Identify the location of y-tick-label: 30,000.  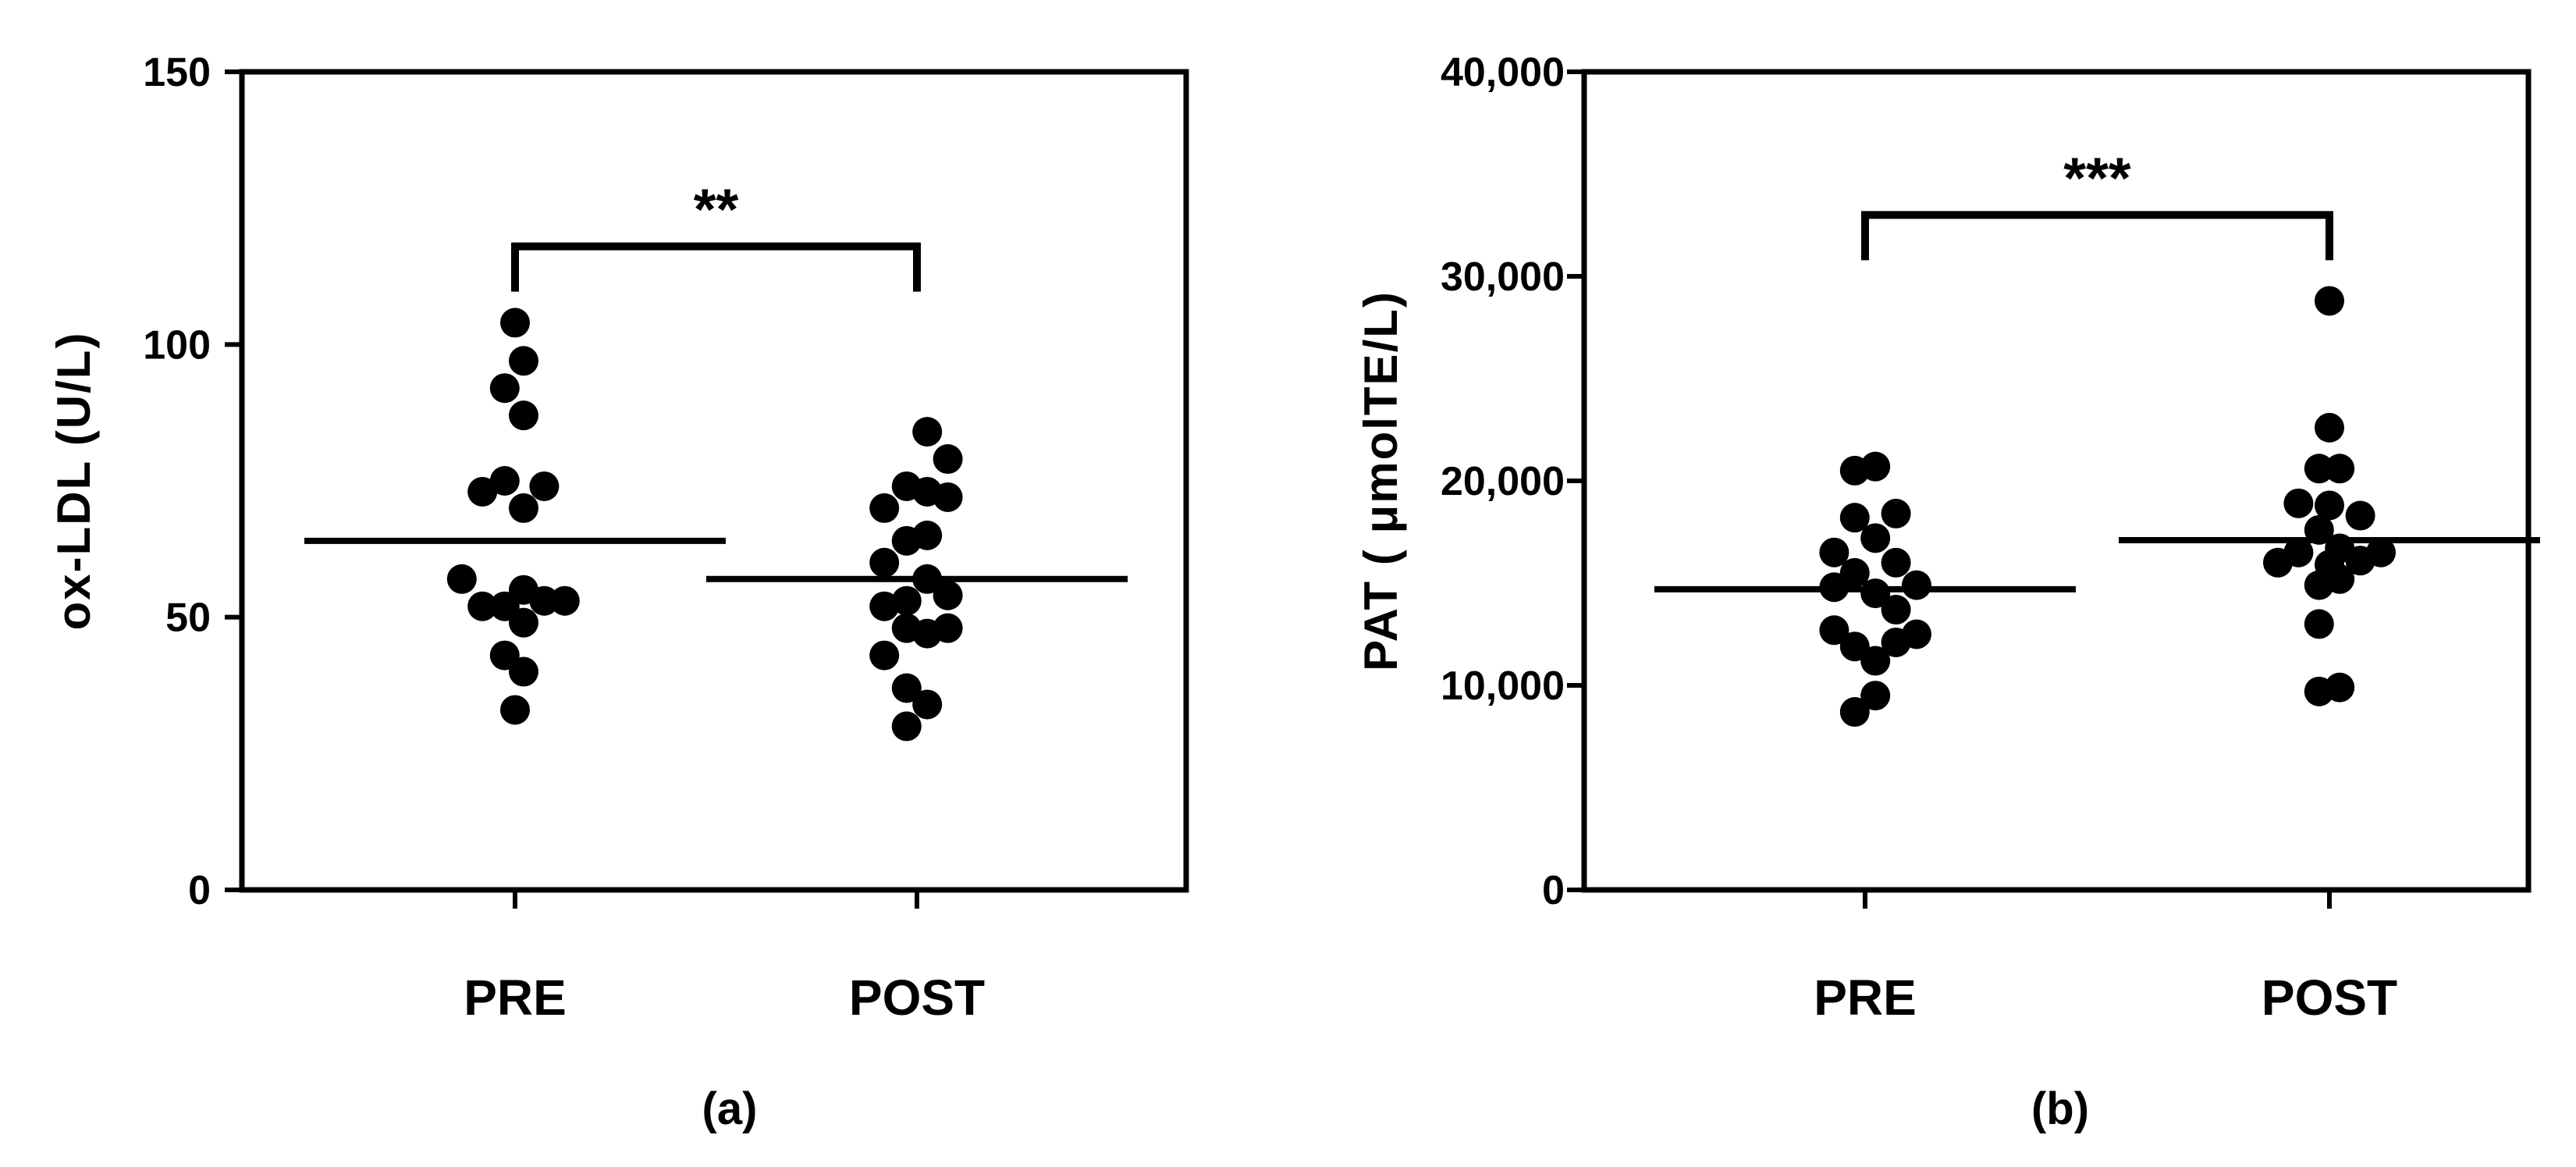
(1503, 277).